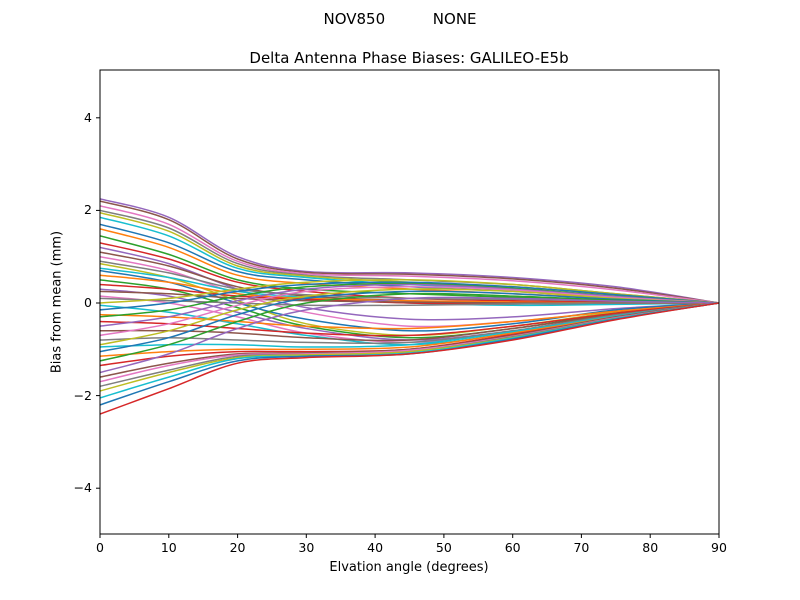 This screenshot has height=600, width=800. I want to click on x-tick-label: 50, so click(443, 547).